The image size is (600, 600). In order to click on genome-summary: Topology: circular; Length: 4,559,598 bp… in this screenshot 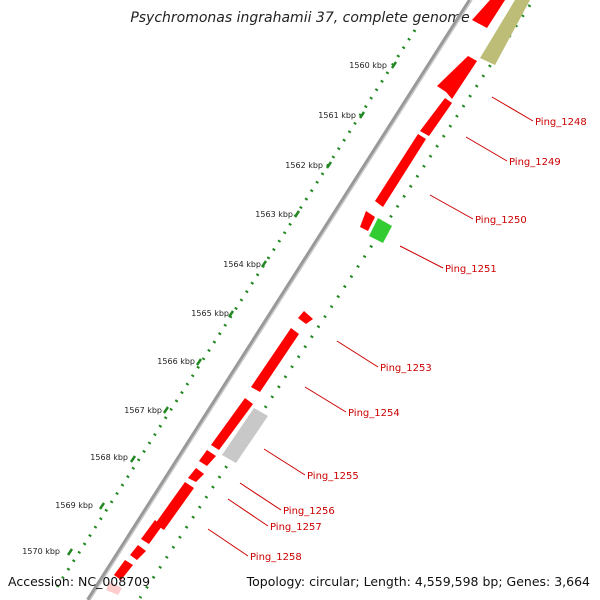, I will do `click(418, 581)`.